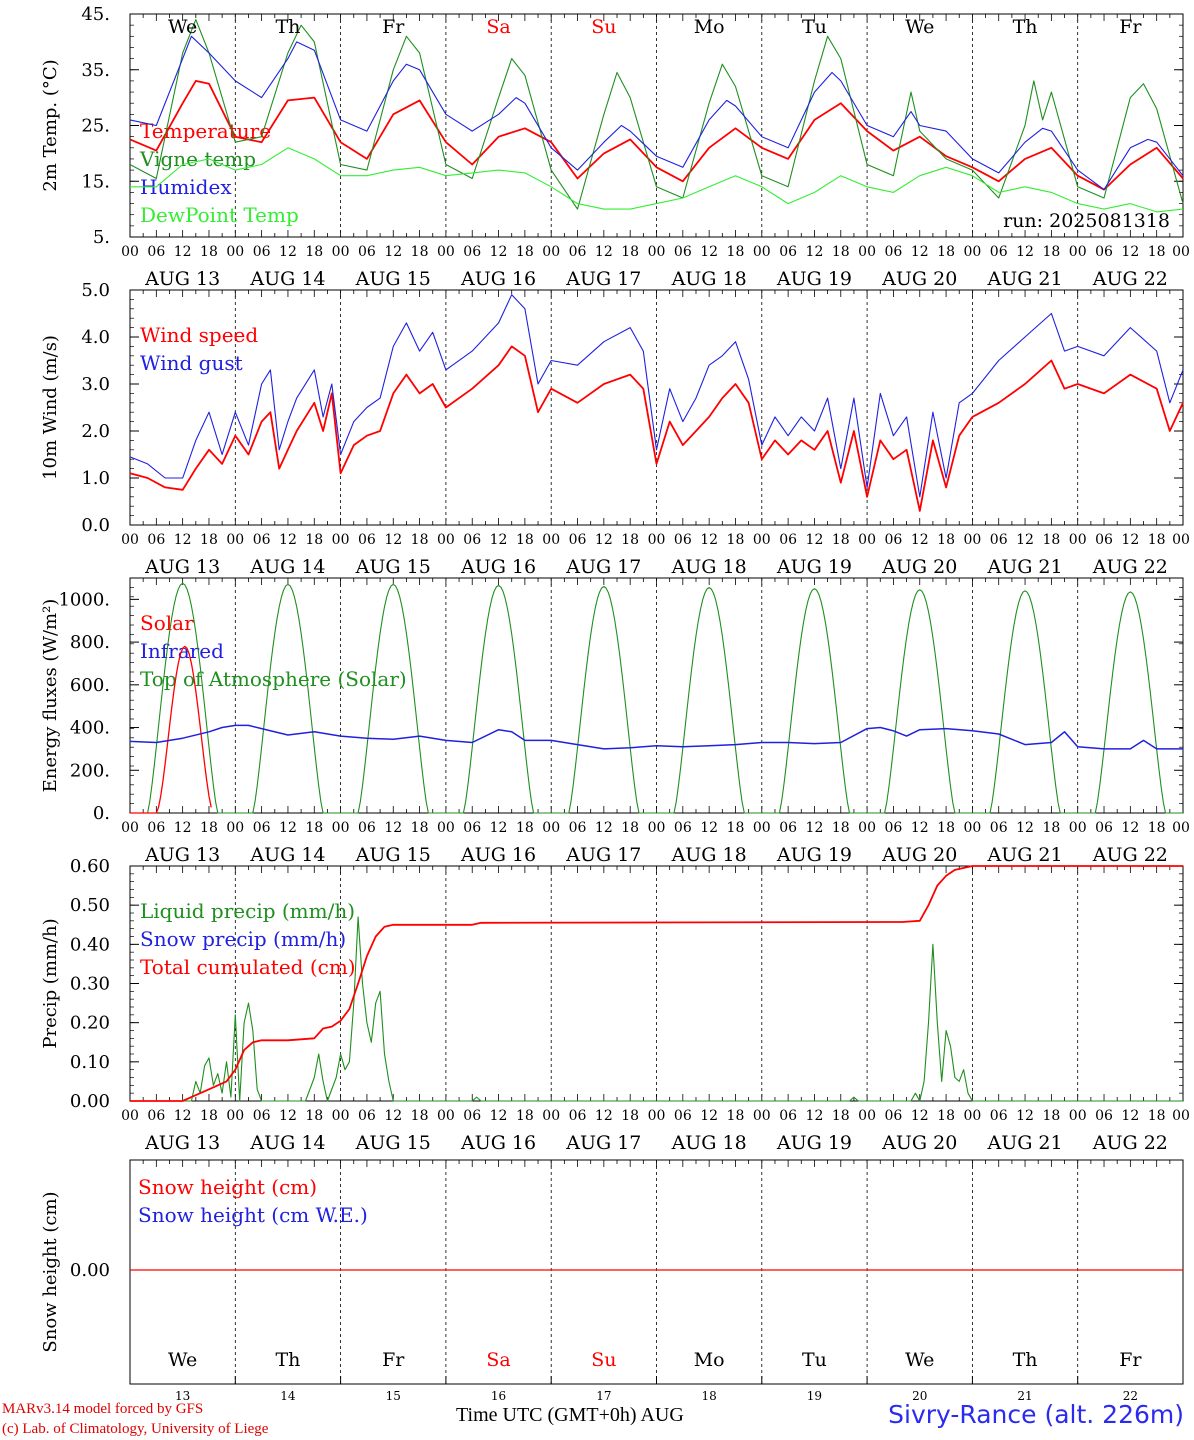  Describe the element at coordinates (498, 1360) in the screenshot. I see `day-abbr-bottom: Sa` at that location.